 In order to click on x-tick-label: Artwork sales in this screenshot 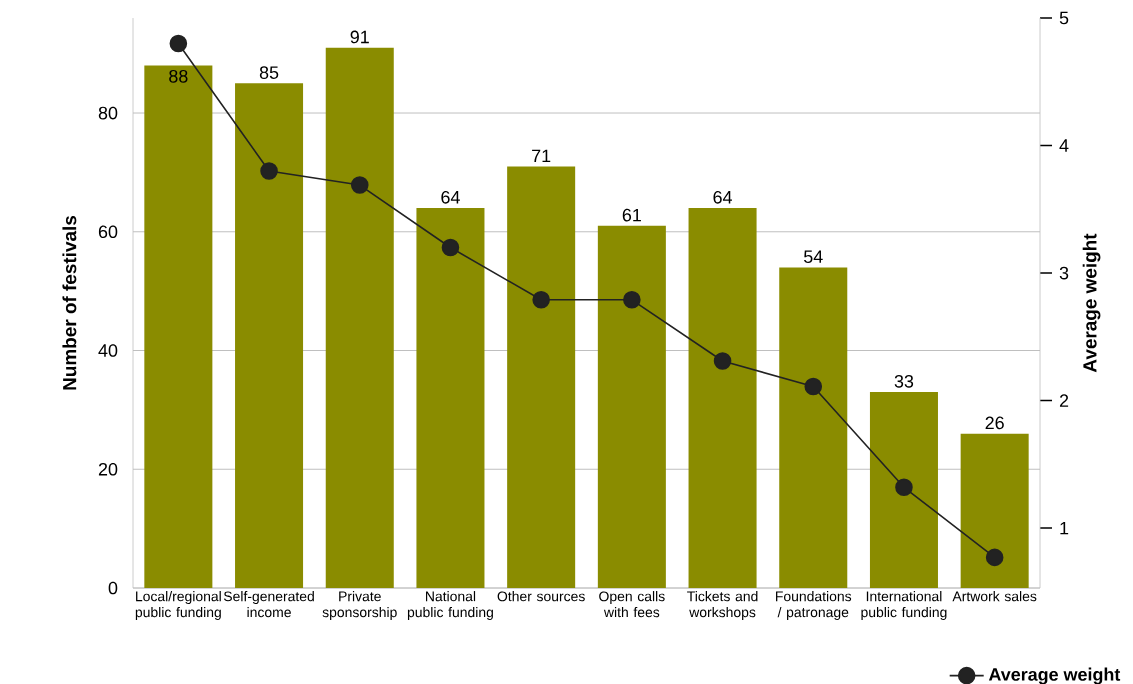, I will do `click(994, 596)`.